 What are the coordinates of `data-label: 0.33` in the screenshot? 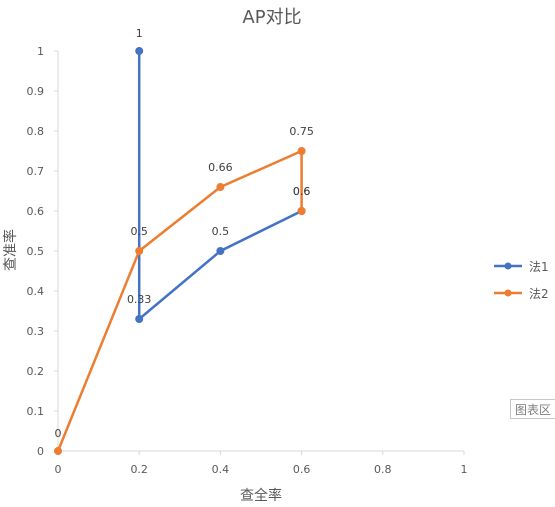 It's located at (139, 299).